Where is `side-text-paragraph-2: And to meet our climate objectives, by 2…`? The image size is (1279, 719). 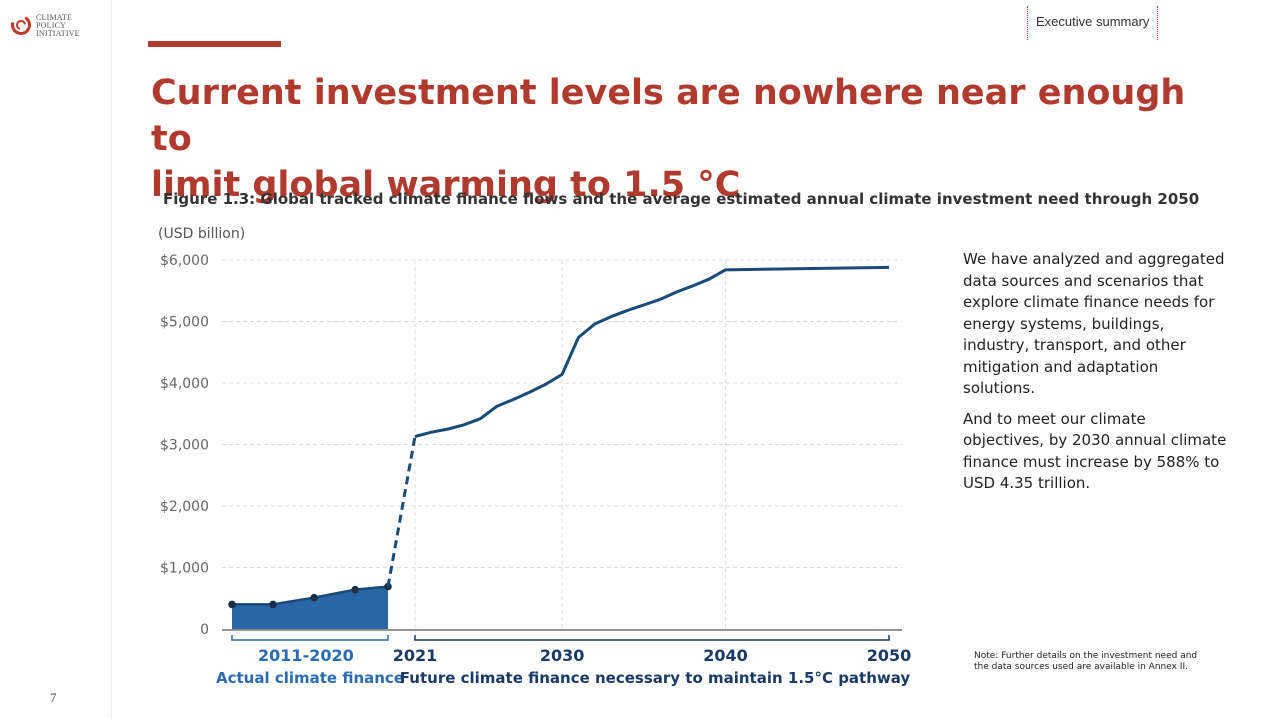
side-text-paragraph-2: And to meet our climate objectives, by 2… is located at coordinates (1095, 451).